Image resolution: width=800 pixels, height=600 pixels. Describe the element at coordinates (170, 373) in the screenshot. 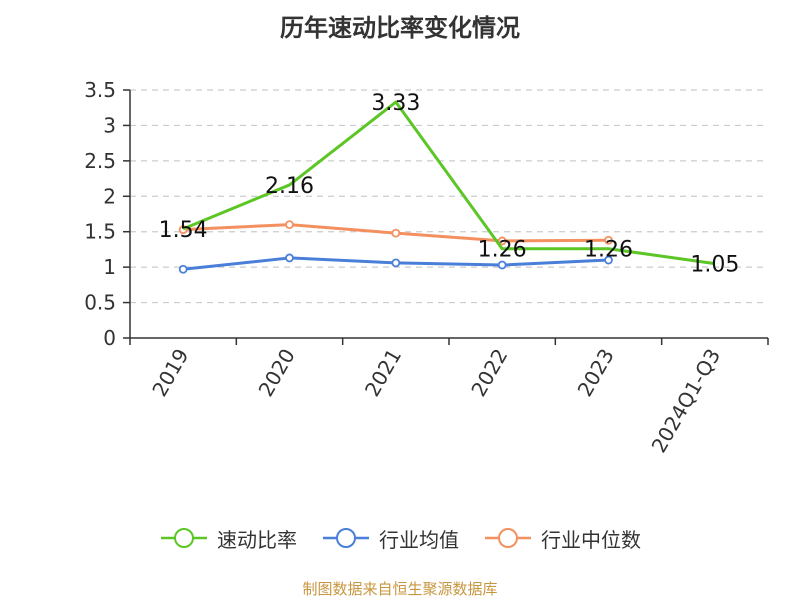

I see `x-tick-label: 2019` at that location.